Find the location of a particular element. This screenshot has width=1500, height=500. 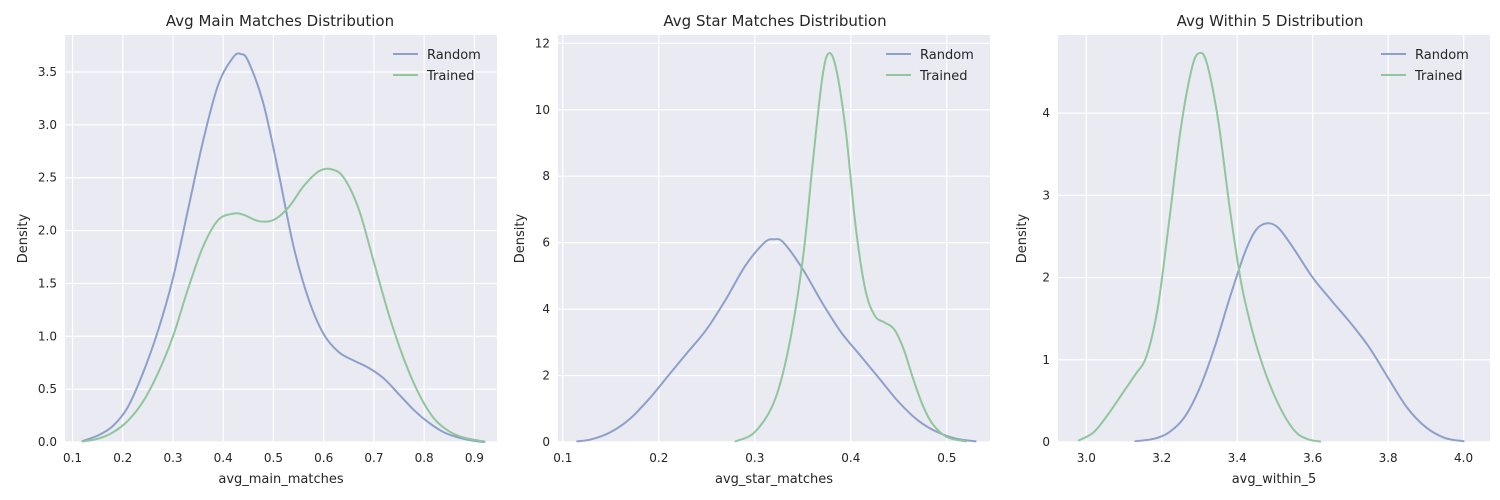

x-tick-label: 3.4 is located at coordinates (1237, 458).